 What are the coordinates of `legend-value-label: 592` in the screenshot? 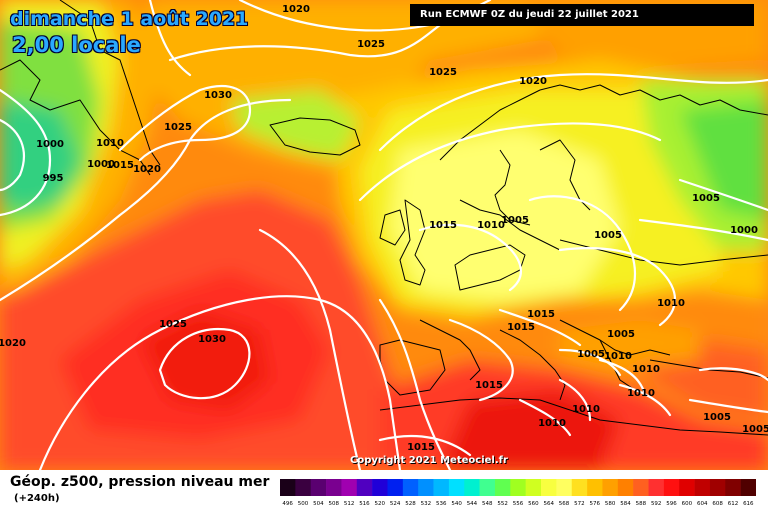 It's located at (656, 504).